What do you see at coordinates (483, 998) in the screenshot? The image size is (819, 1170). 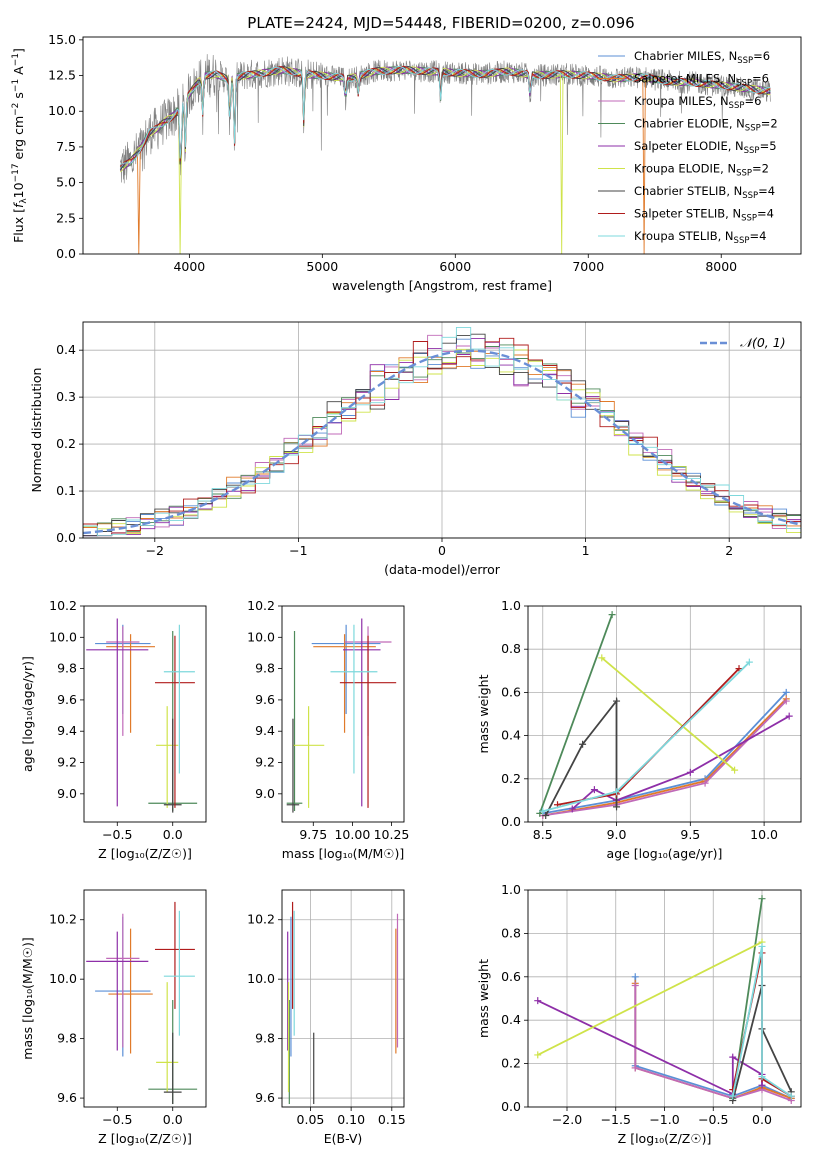 I see `y-axis-label: mass weight` at bounding box center [483, 998].